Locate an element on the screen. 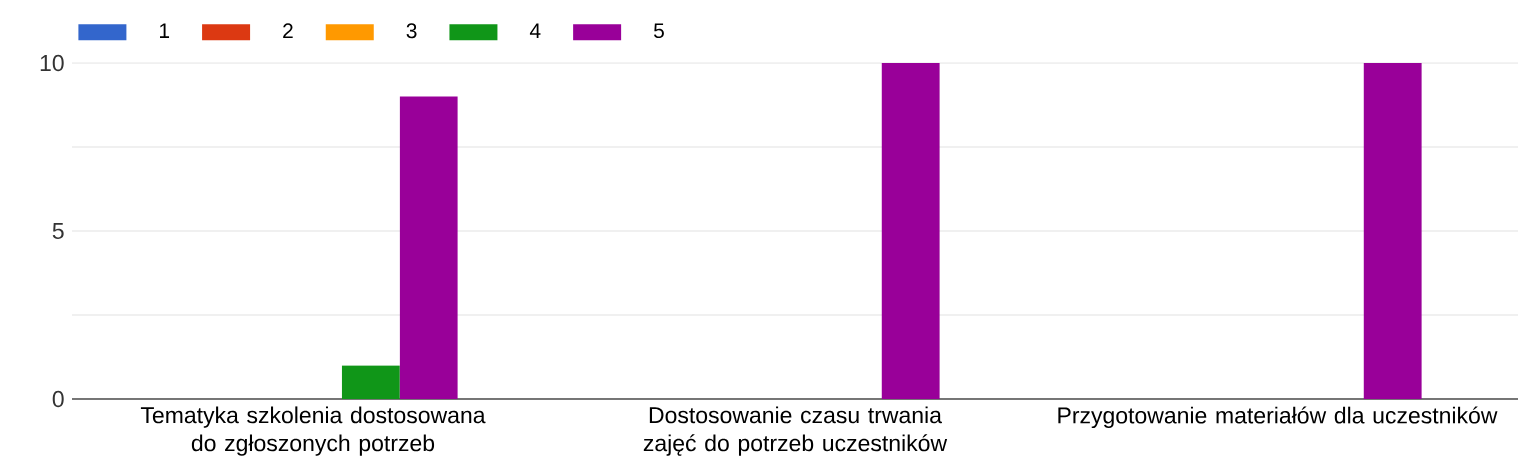 This screenshot has height=471, width=1518. x-tick-label: Tematyka szkolenia dostosowana do zgłoszonych potrzeb is located at coordinates (313, 431).